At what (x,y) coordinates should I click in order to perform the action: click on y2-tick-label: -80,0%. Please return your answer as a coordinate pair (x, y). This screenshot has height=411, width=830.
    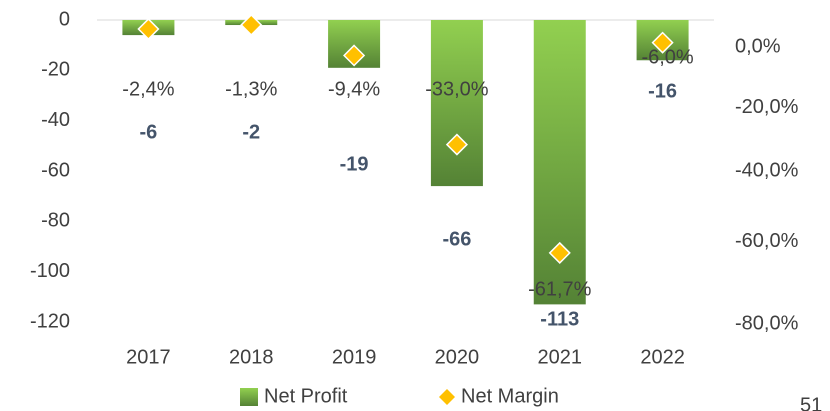
    Looking at the image, I should click on (767, 323).